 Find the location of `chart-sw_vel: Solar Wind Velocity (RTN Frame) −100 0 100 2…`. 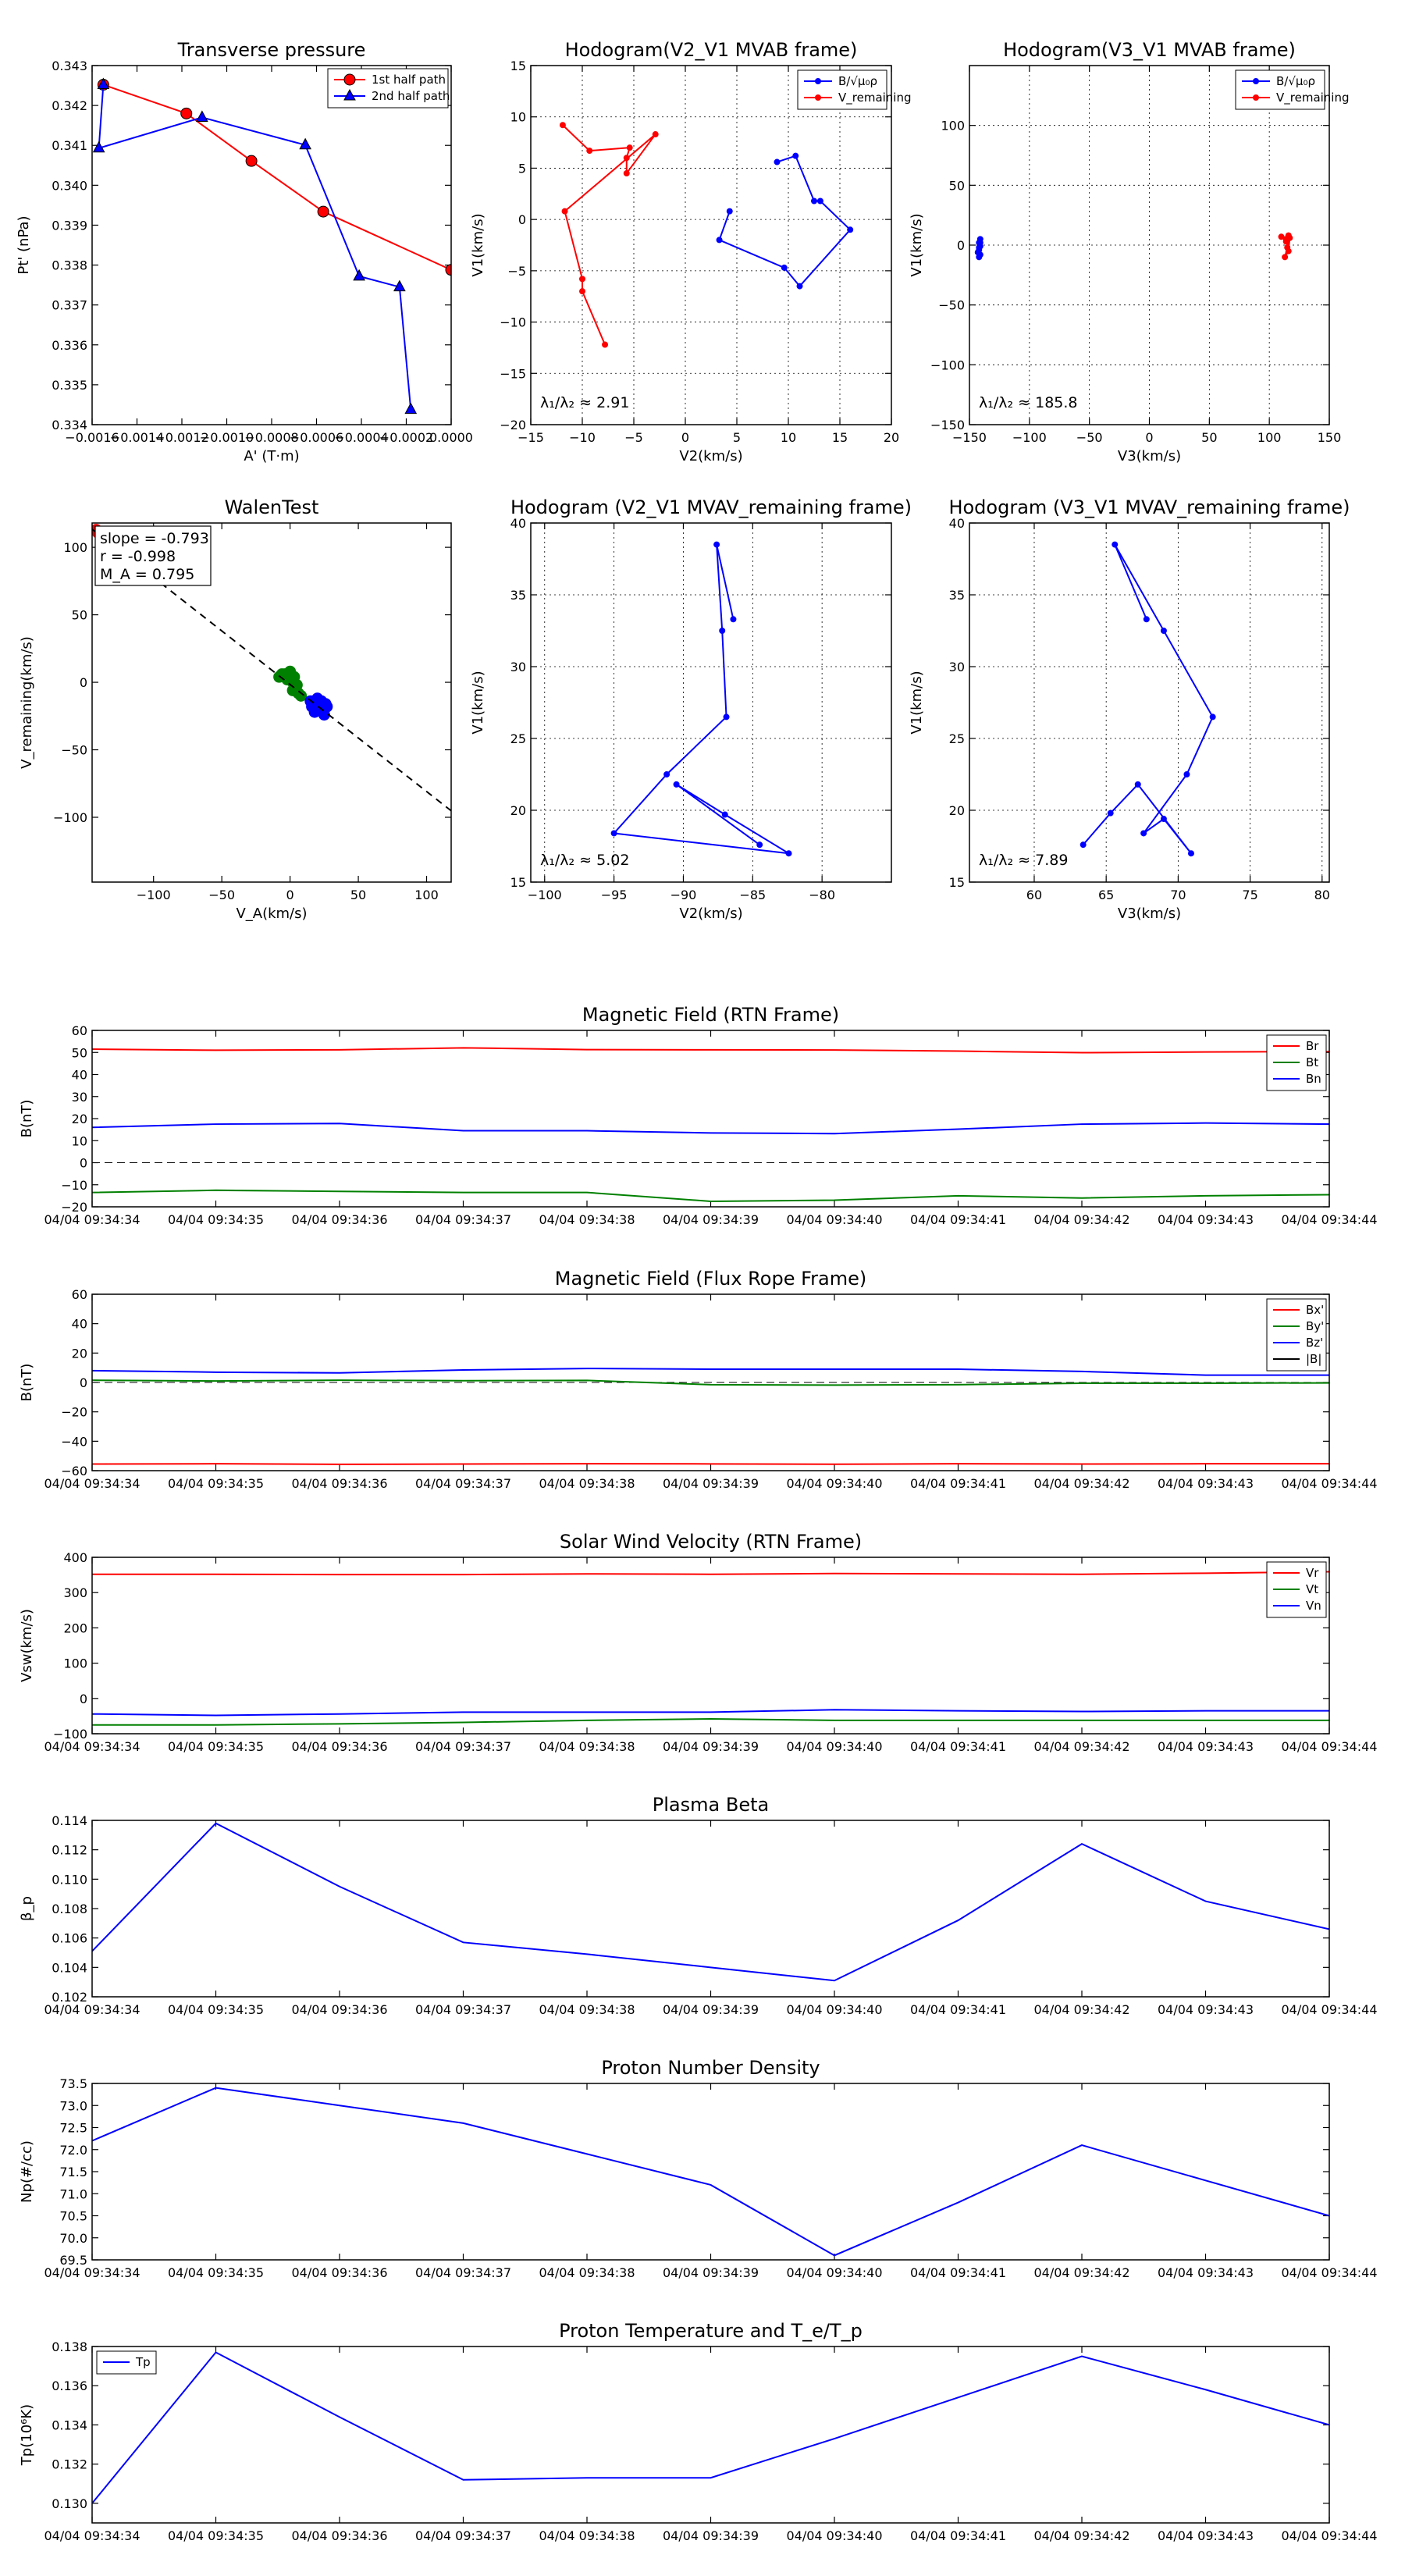

chart-sw_vel: Solar Wind Velocity (RTN Frame) −100 0 100 2… is located at coordinates (698, 1642).